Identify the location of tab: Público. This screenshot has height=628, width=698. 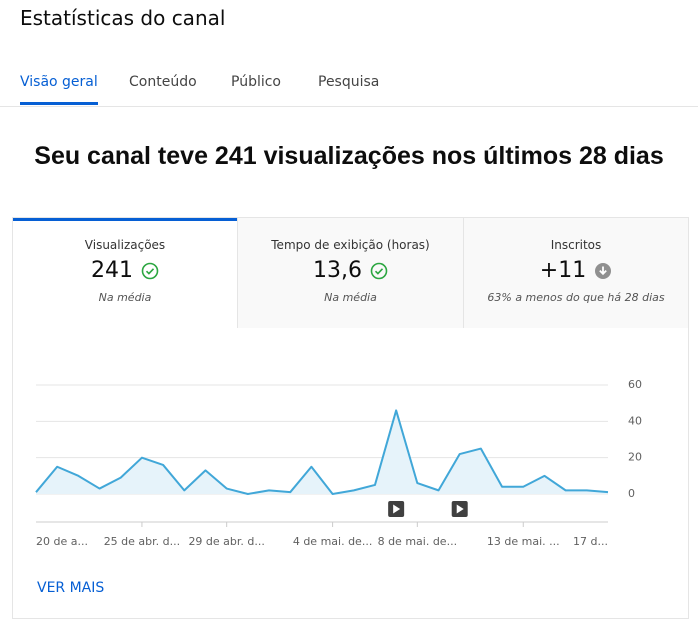
(256, 82).